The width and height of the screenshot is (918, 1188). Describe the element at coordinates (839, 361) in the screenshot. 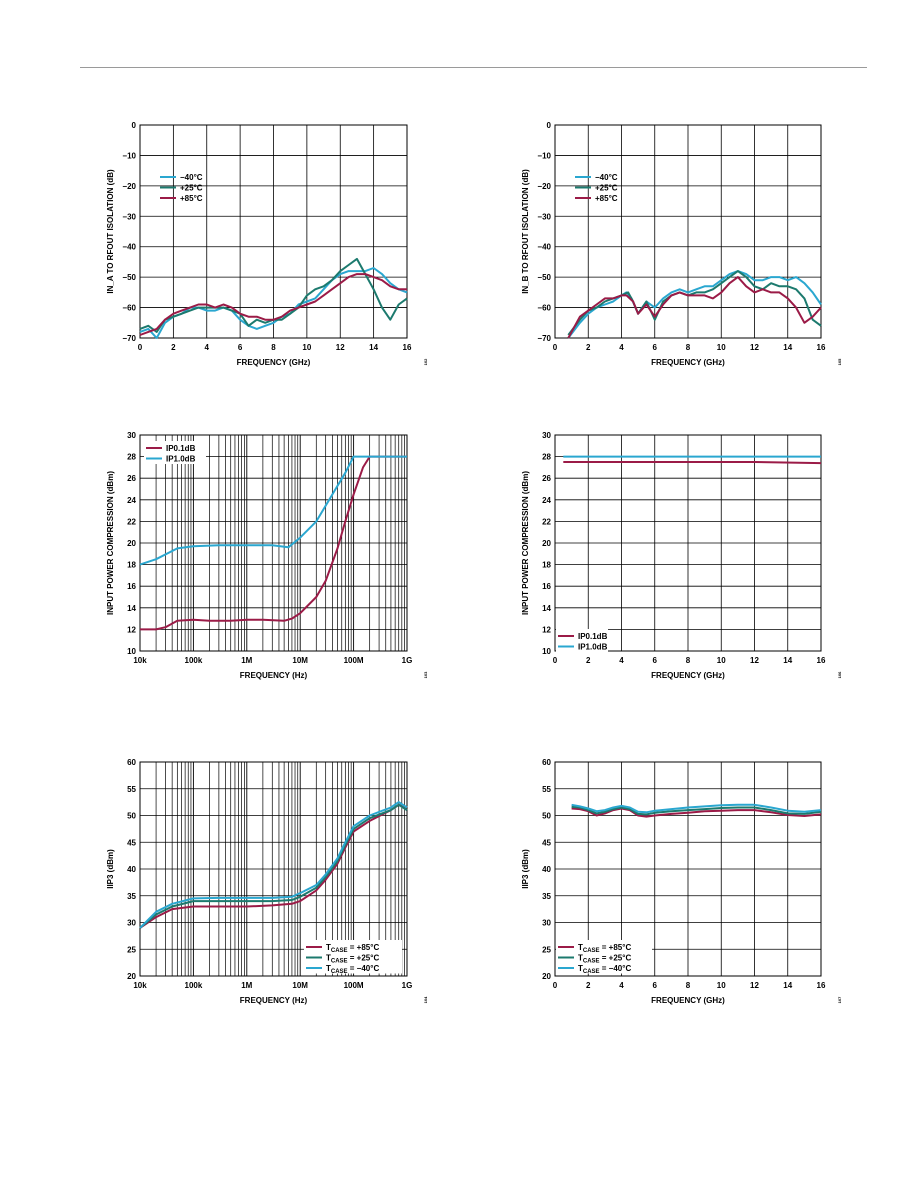

I see `figure-number: 105` at that location.